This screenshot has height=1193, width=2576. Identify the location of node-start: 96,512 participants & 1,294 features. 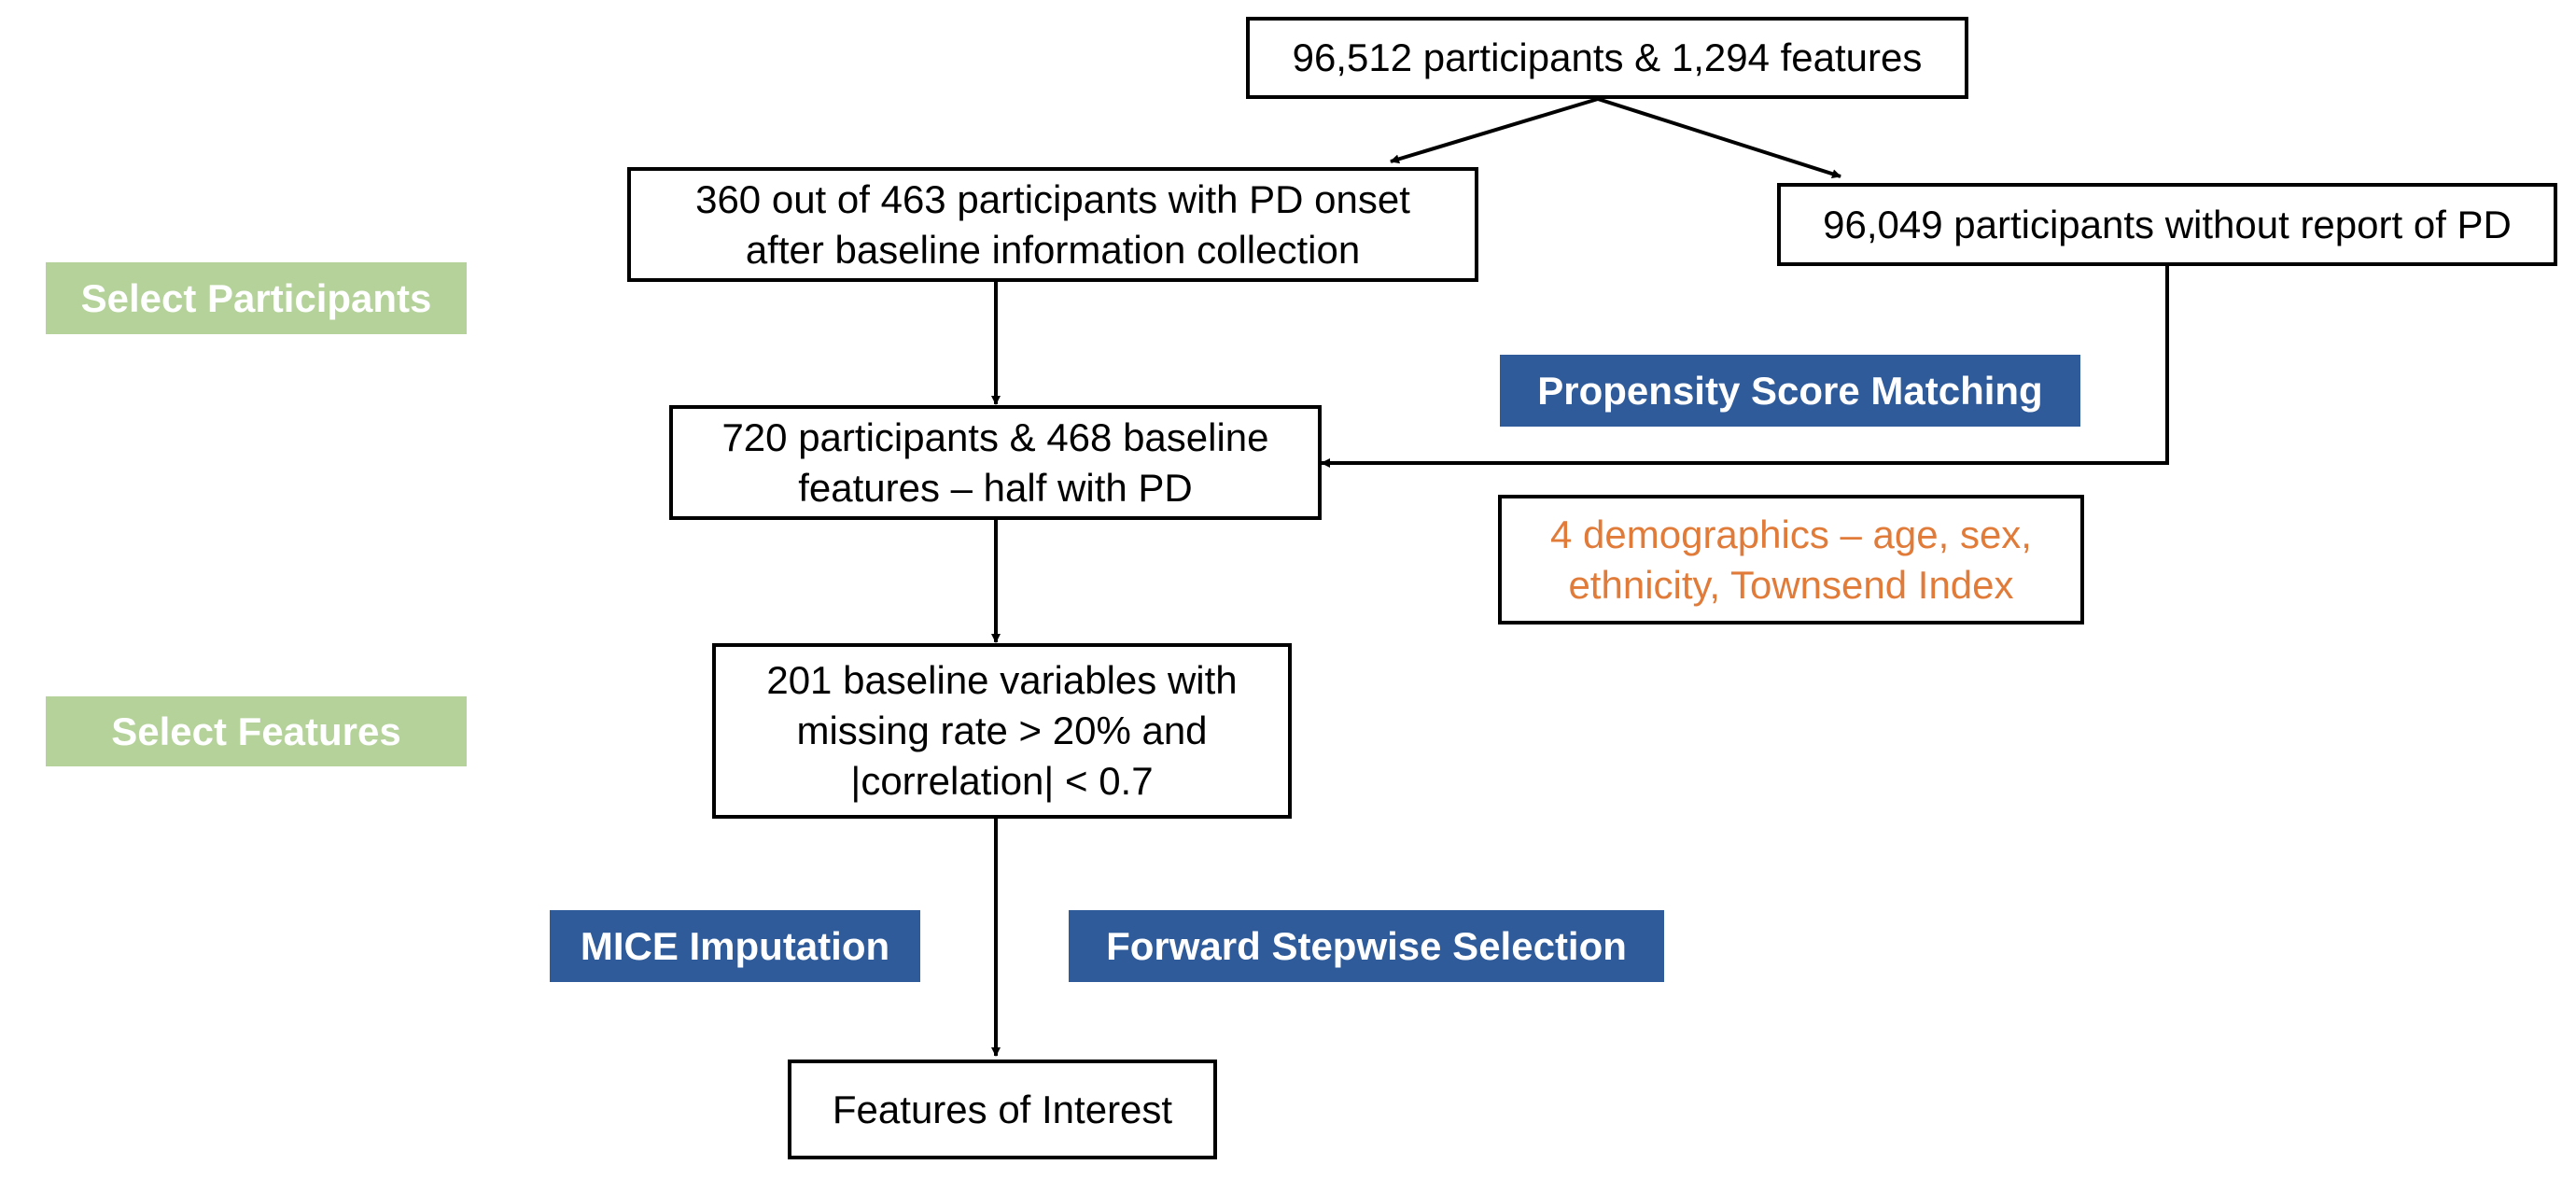
(1607, 58).